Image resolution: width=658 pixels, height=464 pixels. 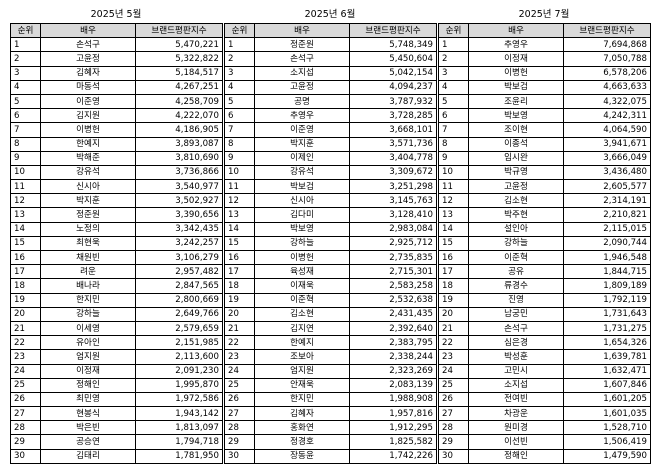 What do you see at coordinates (88, 158) in the screenshot?
I see `actor-name-cell: 박해준` at bounding box center [88, 158].